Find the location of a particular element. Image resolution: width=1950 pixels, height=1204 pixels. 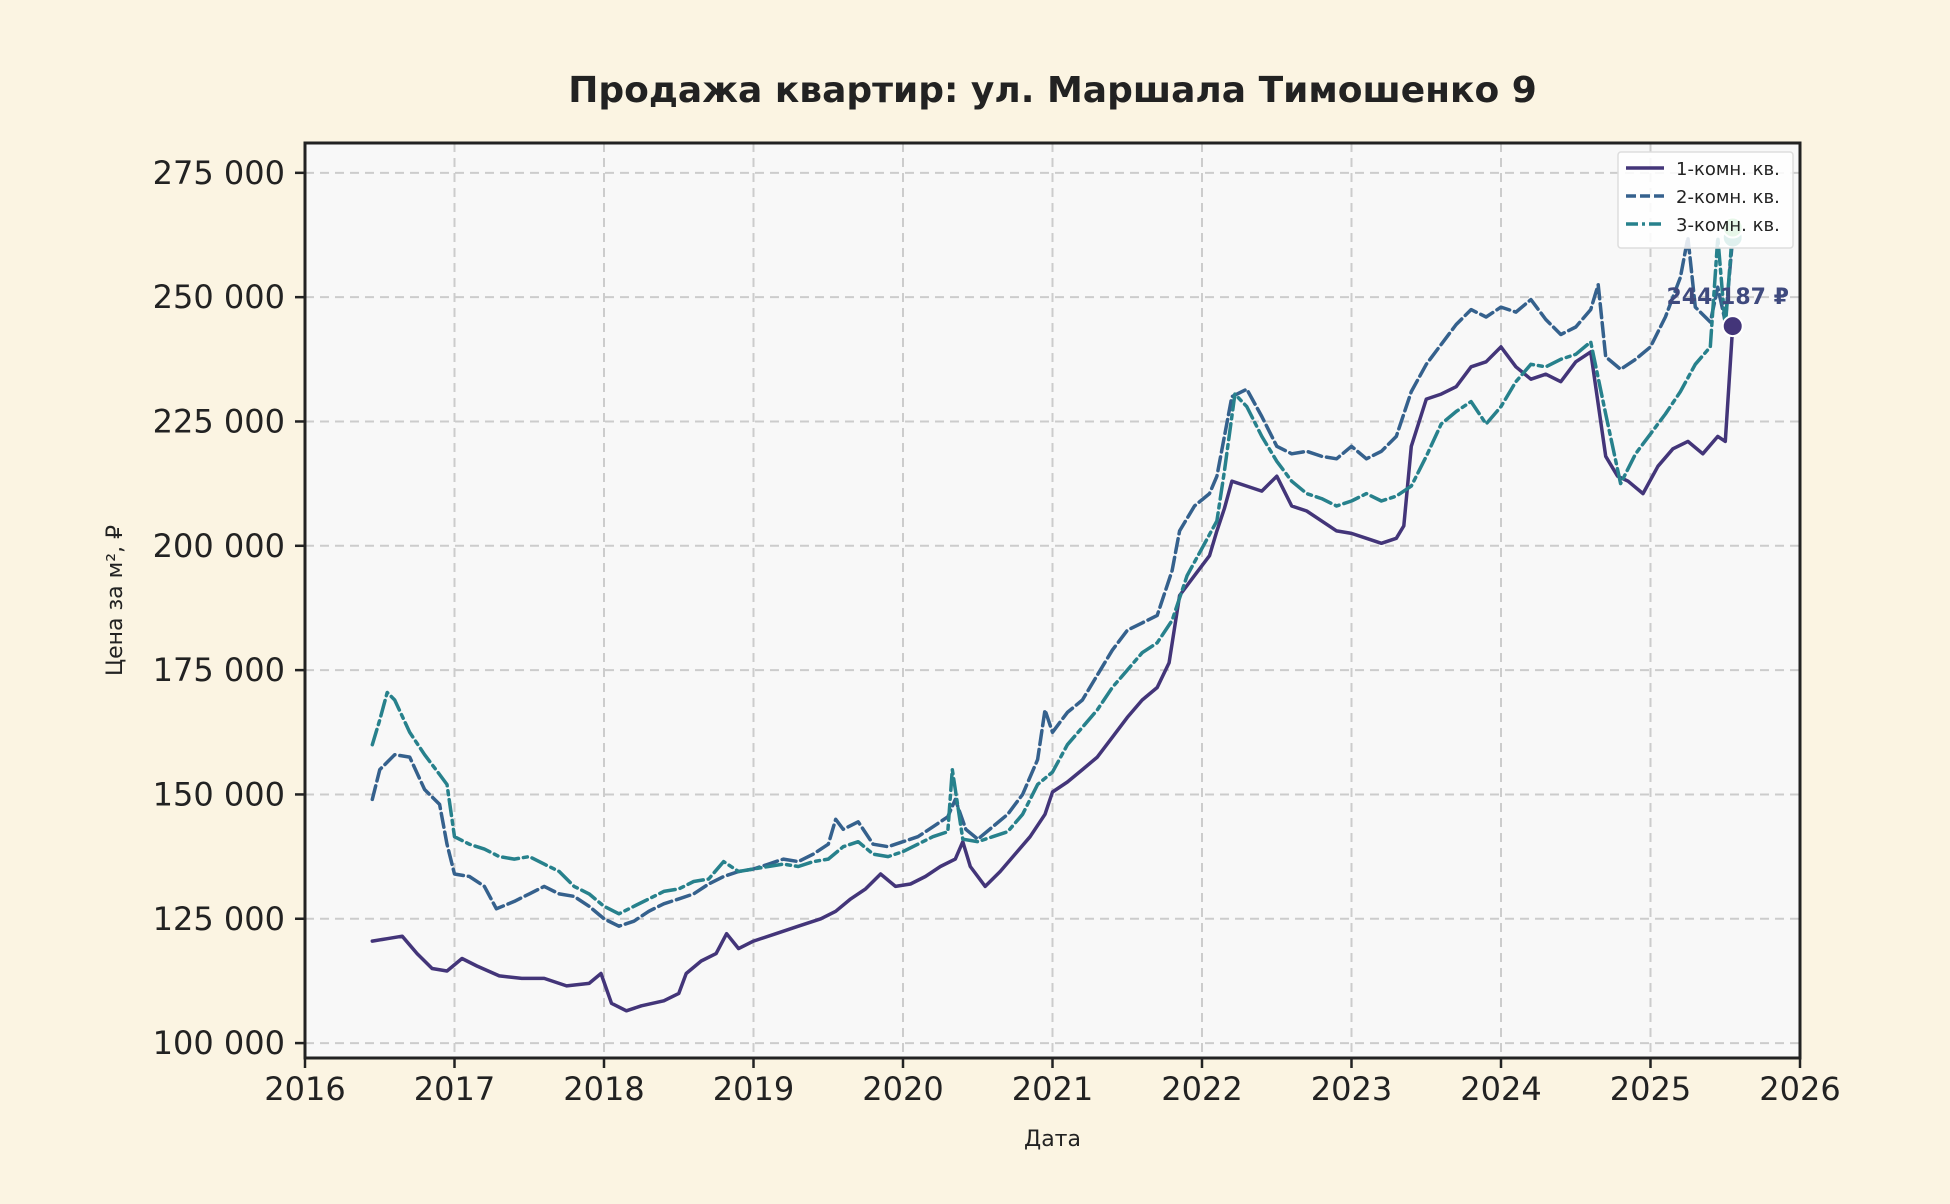

y-tick-label: 175 000 is located at coordinates (219, 670).